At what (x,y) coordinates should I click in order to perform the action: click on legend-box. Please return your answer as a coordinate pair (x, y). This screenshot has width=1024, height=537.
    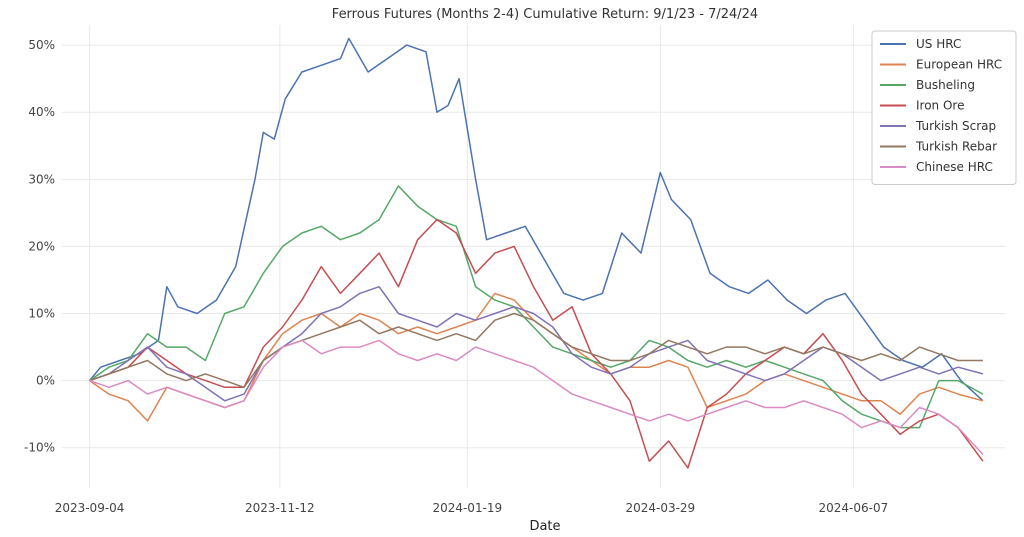
    Looking at the image, I should click on (944, 107).